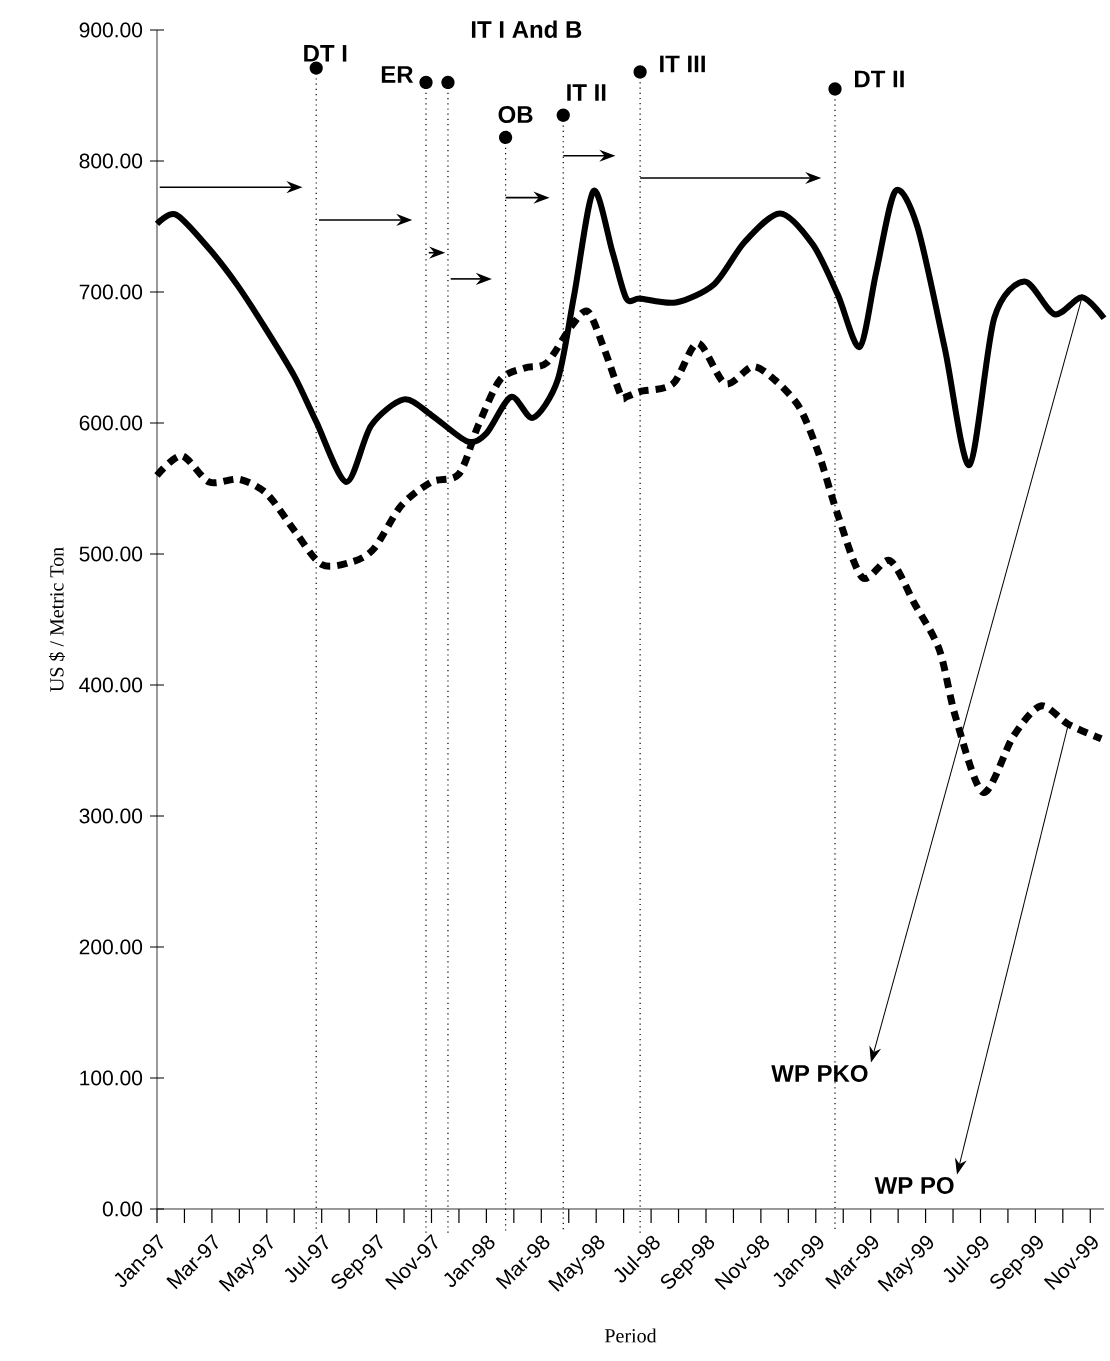  Describe the element at coordinates (110, 947) in the screenshot. I see `y-tick-label: 200.00` at that location.